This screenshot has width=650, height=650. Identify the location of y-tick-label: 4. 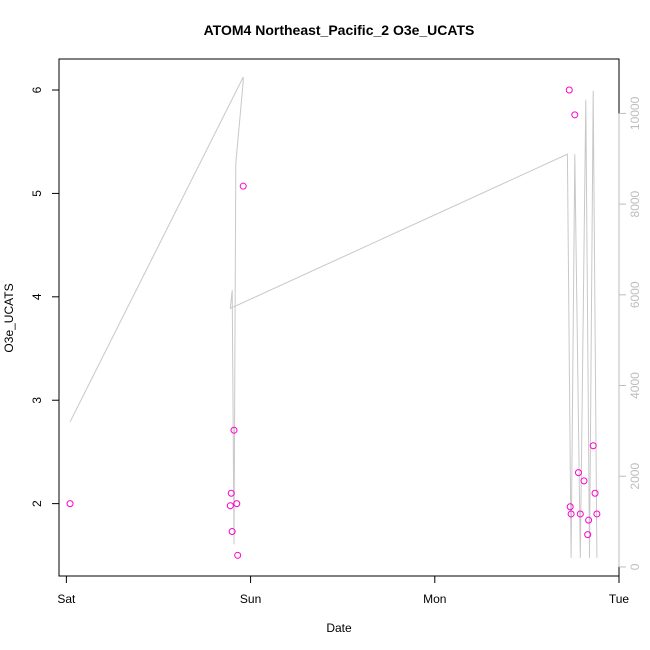
(37, 296).